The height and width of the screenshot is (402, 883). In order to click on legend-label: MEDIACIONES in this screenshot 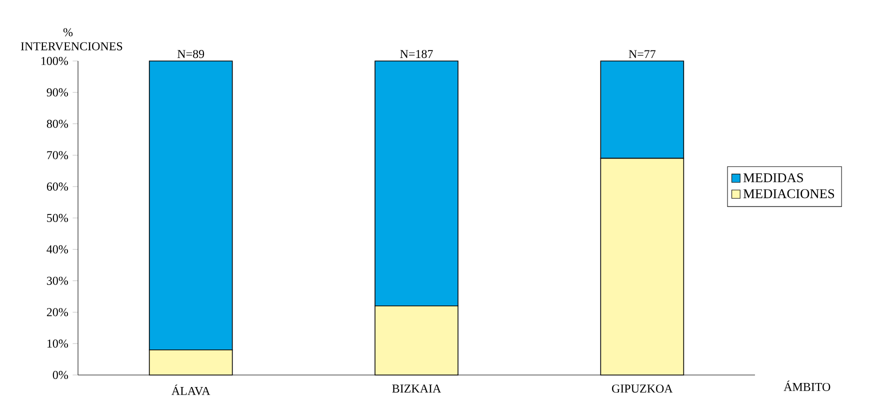, I will do `click(788, 193)`.